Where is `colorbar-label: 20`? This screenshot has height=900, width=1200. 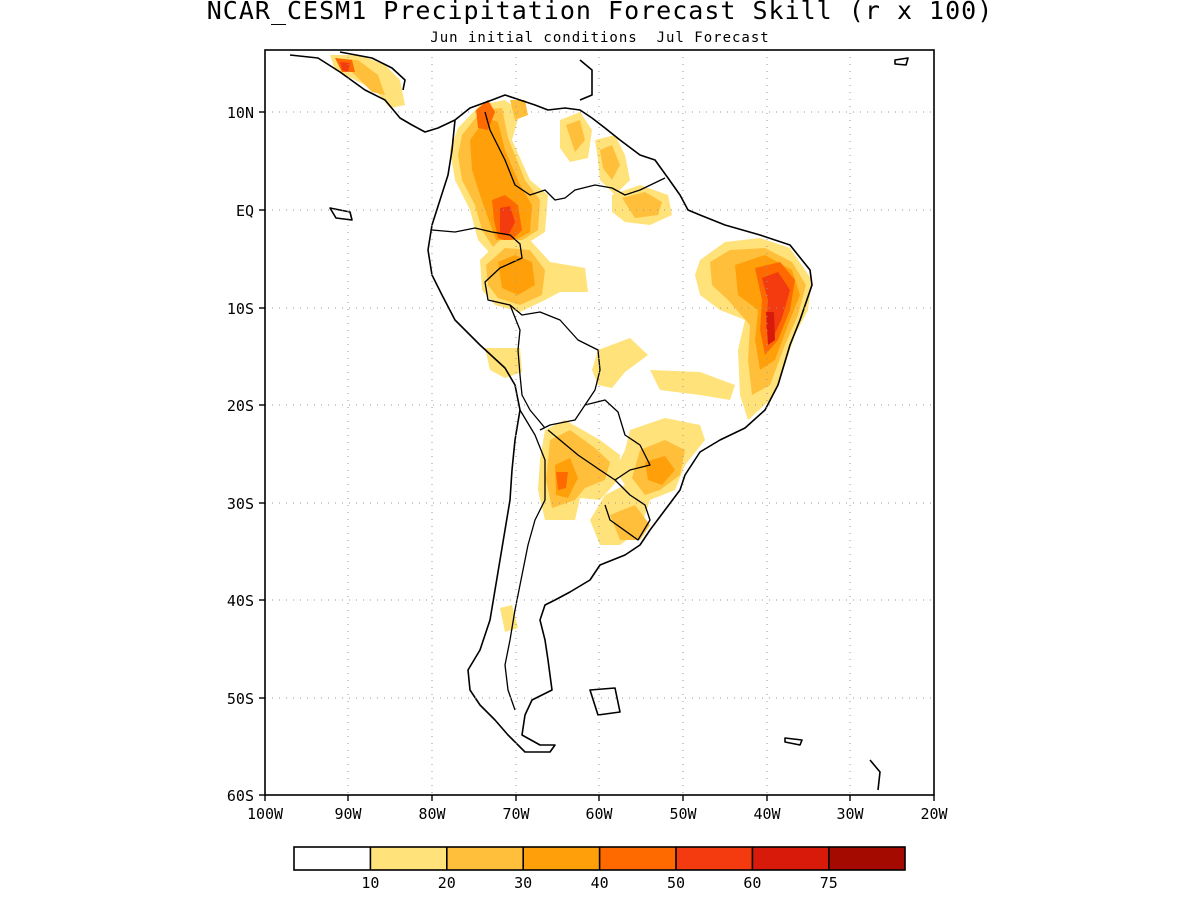
colorbar-label: 20 is located at coordinates (447, 883).